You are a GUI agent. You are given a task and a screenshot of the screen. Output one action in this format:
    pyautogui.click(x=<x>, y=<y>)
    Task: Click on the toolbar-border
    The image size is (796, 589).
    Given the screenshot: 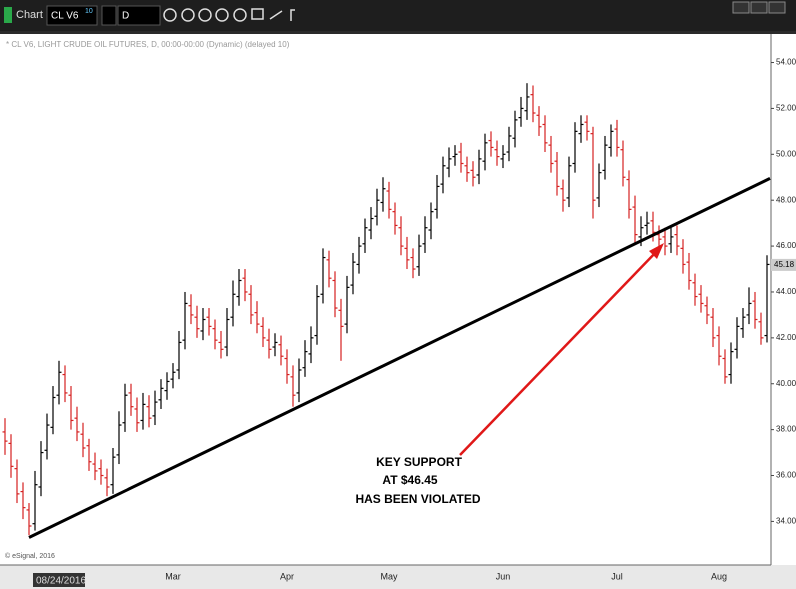 What is the action you would take?
    pyautogui.click(x=398, y=32)
    